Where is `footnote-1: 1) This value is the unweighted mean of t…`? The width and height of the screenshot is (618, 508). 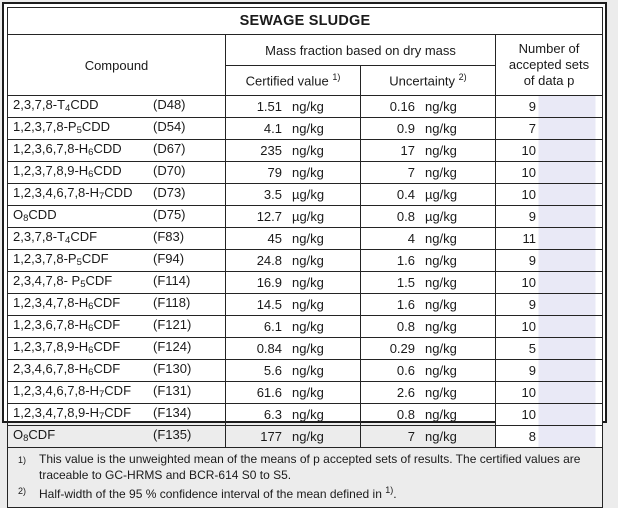 footnote-1: 1) This value is the unweighted mean of t… is located at coordinates (304, 467).